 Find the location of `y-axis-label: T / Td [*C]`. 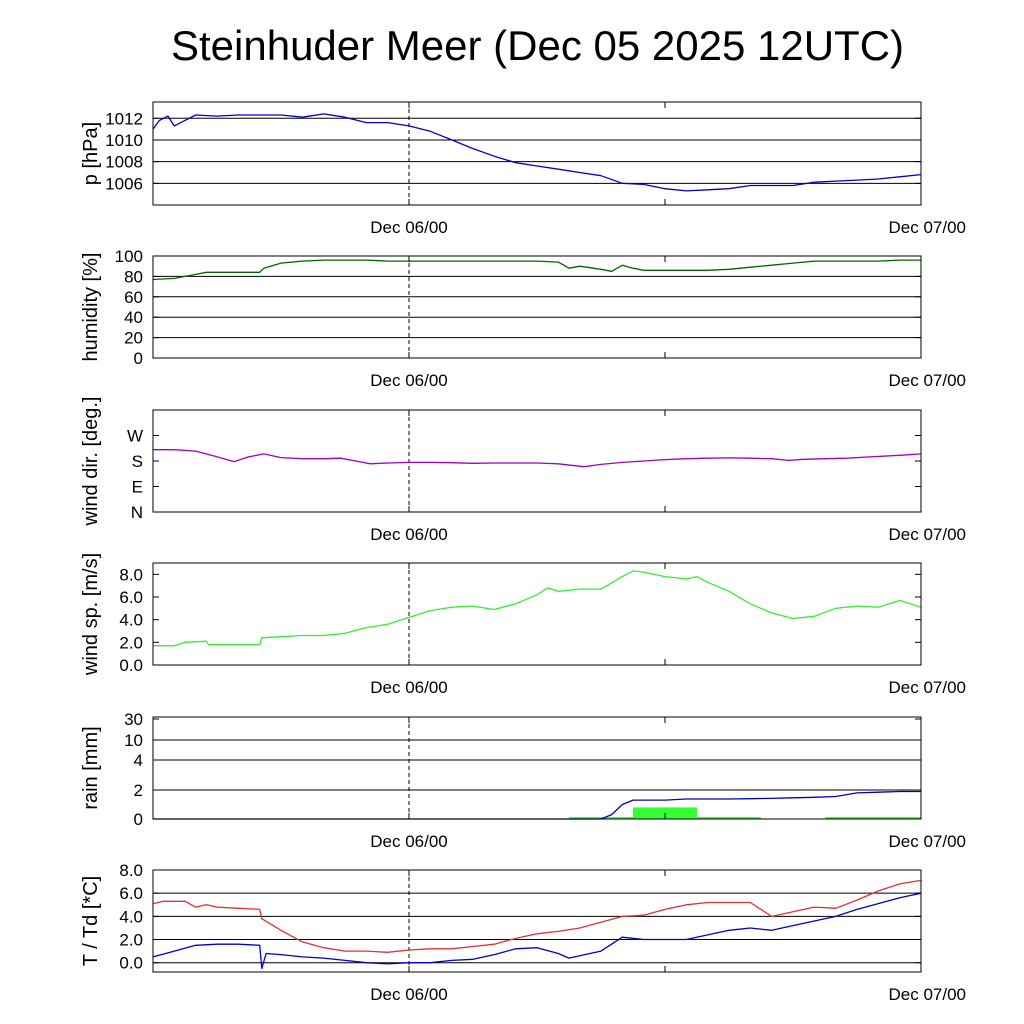

y-axis-label: T / Td [*C] is located at coordinates (91, 921).